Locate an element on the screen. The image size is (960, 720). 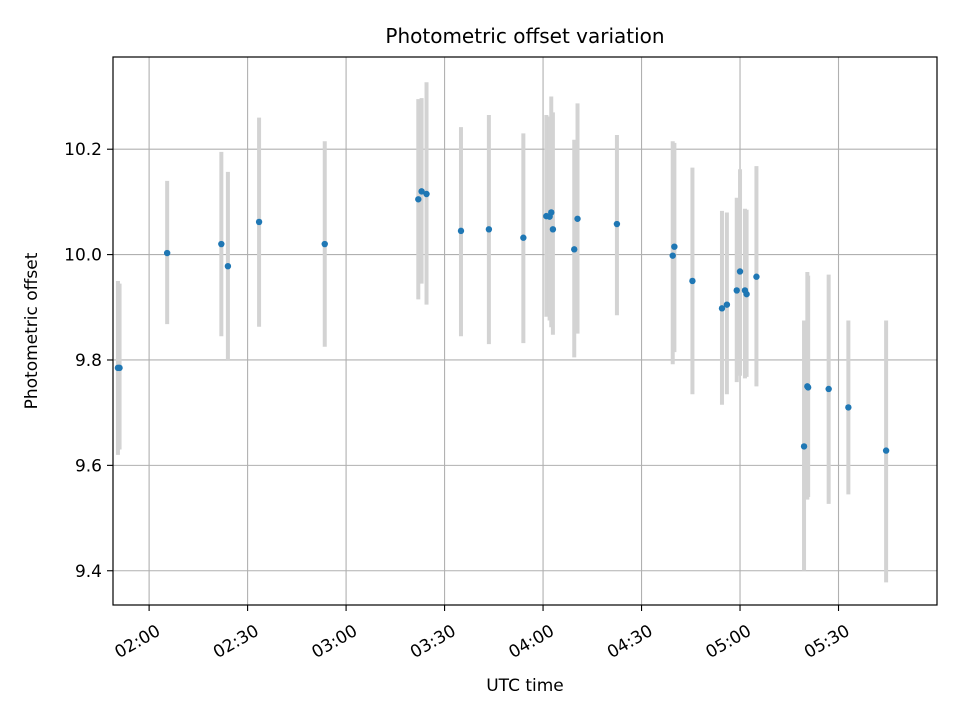
y-tick-label: 9.8 is located at coordinates (88, 361).